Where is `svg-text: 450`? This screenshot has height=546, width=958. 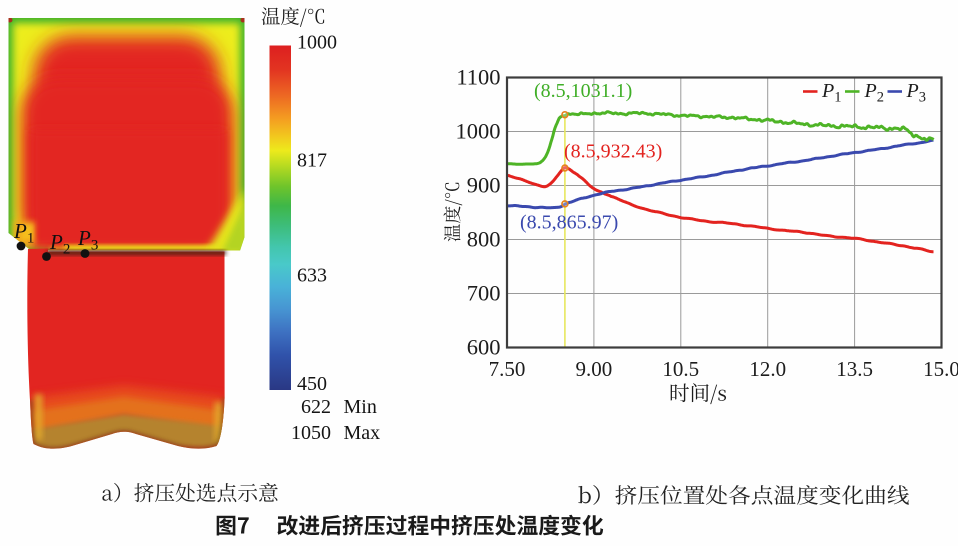
svg-text: 450 is located at coordinates (312, 384).